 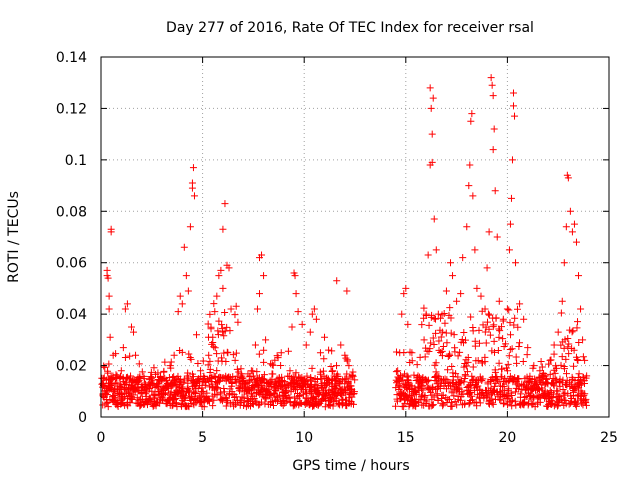 What do you see at coordinates (71, 367) in the screenshot?
I see `y-tick-label: 0.02` at bounding box center [71, 367].